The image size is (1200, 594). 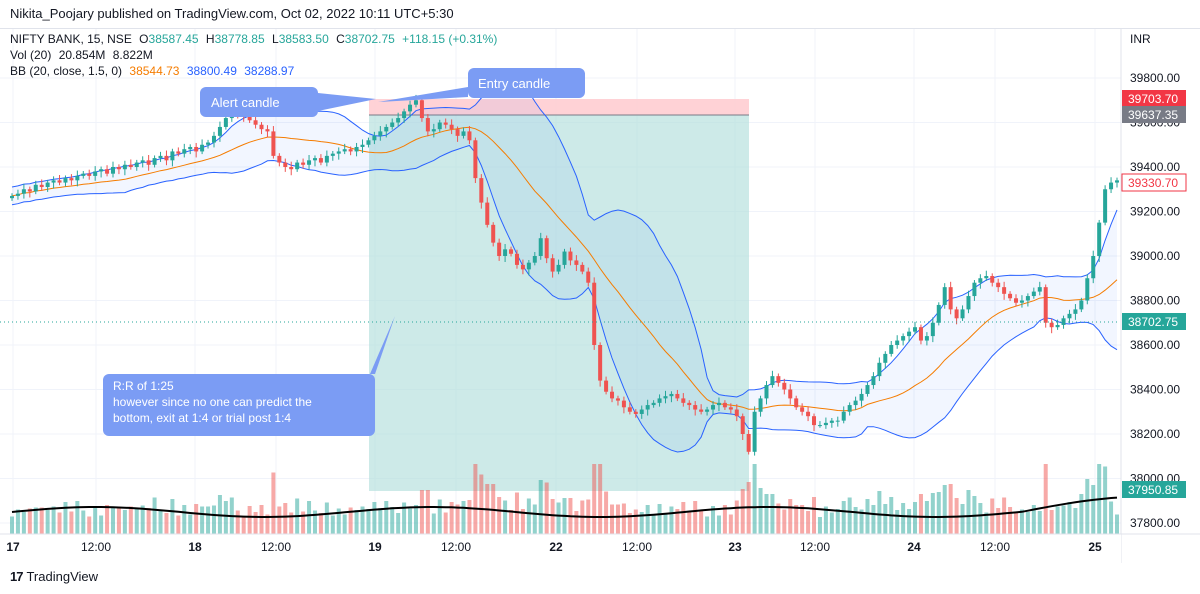 What do you see at coordinates (995, 547) in the screenshot?
I see `x-tick-label: 12:00` at bounding box center [995, 547].